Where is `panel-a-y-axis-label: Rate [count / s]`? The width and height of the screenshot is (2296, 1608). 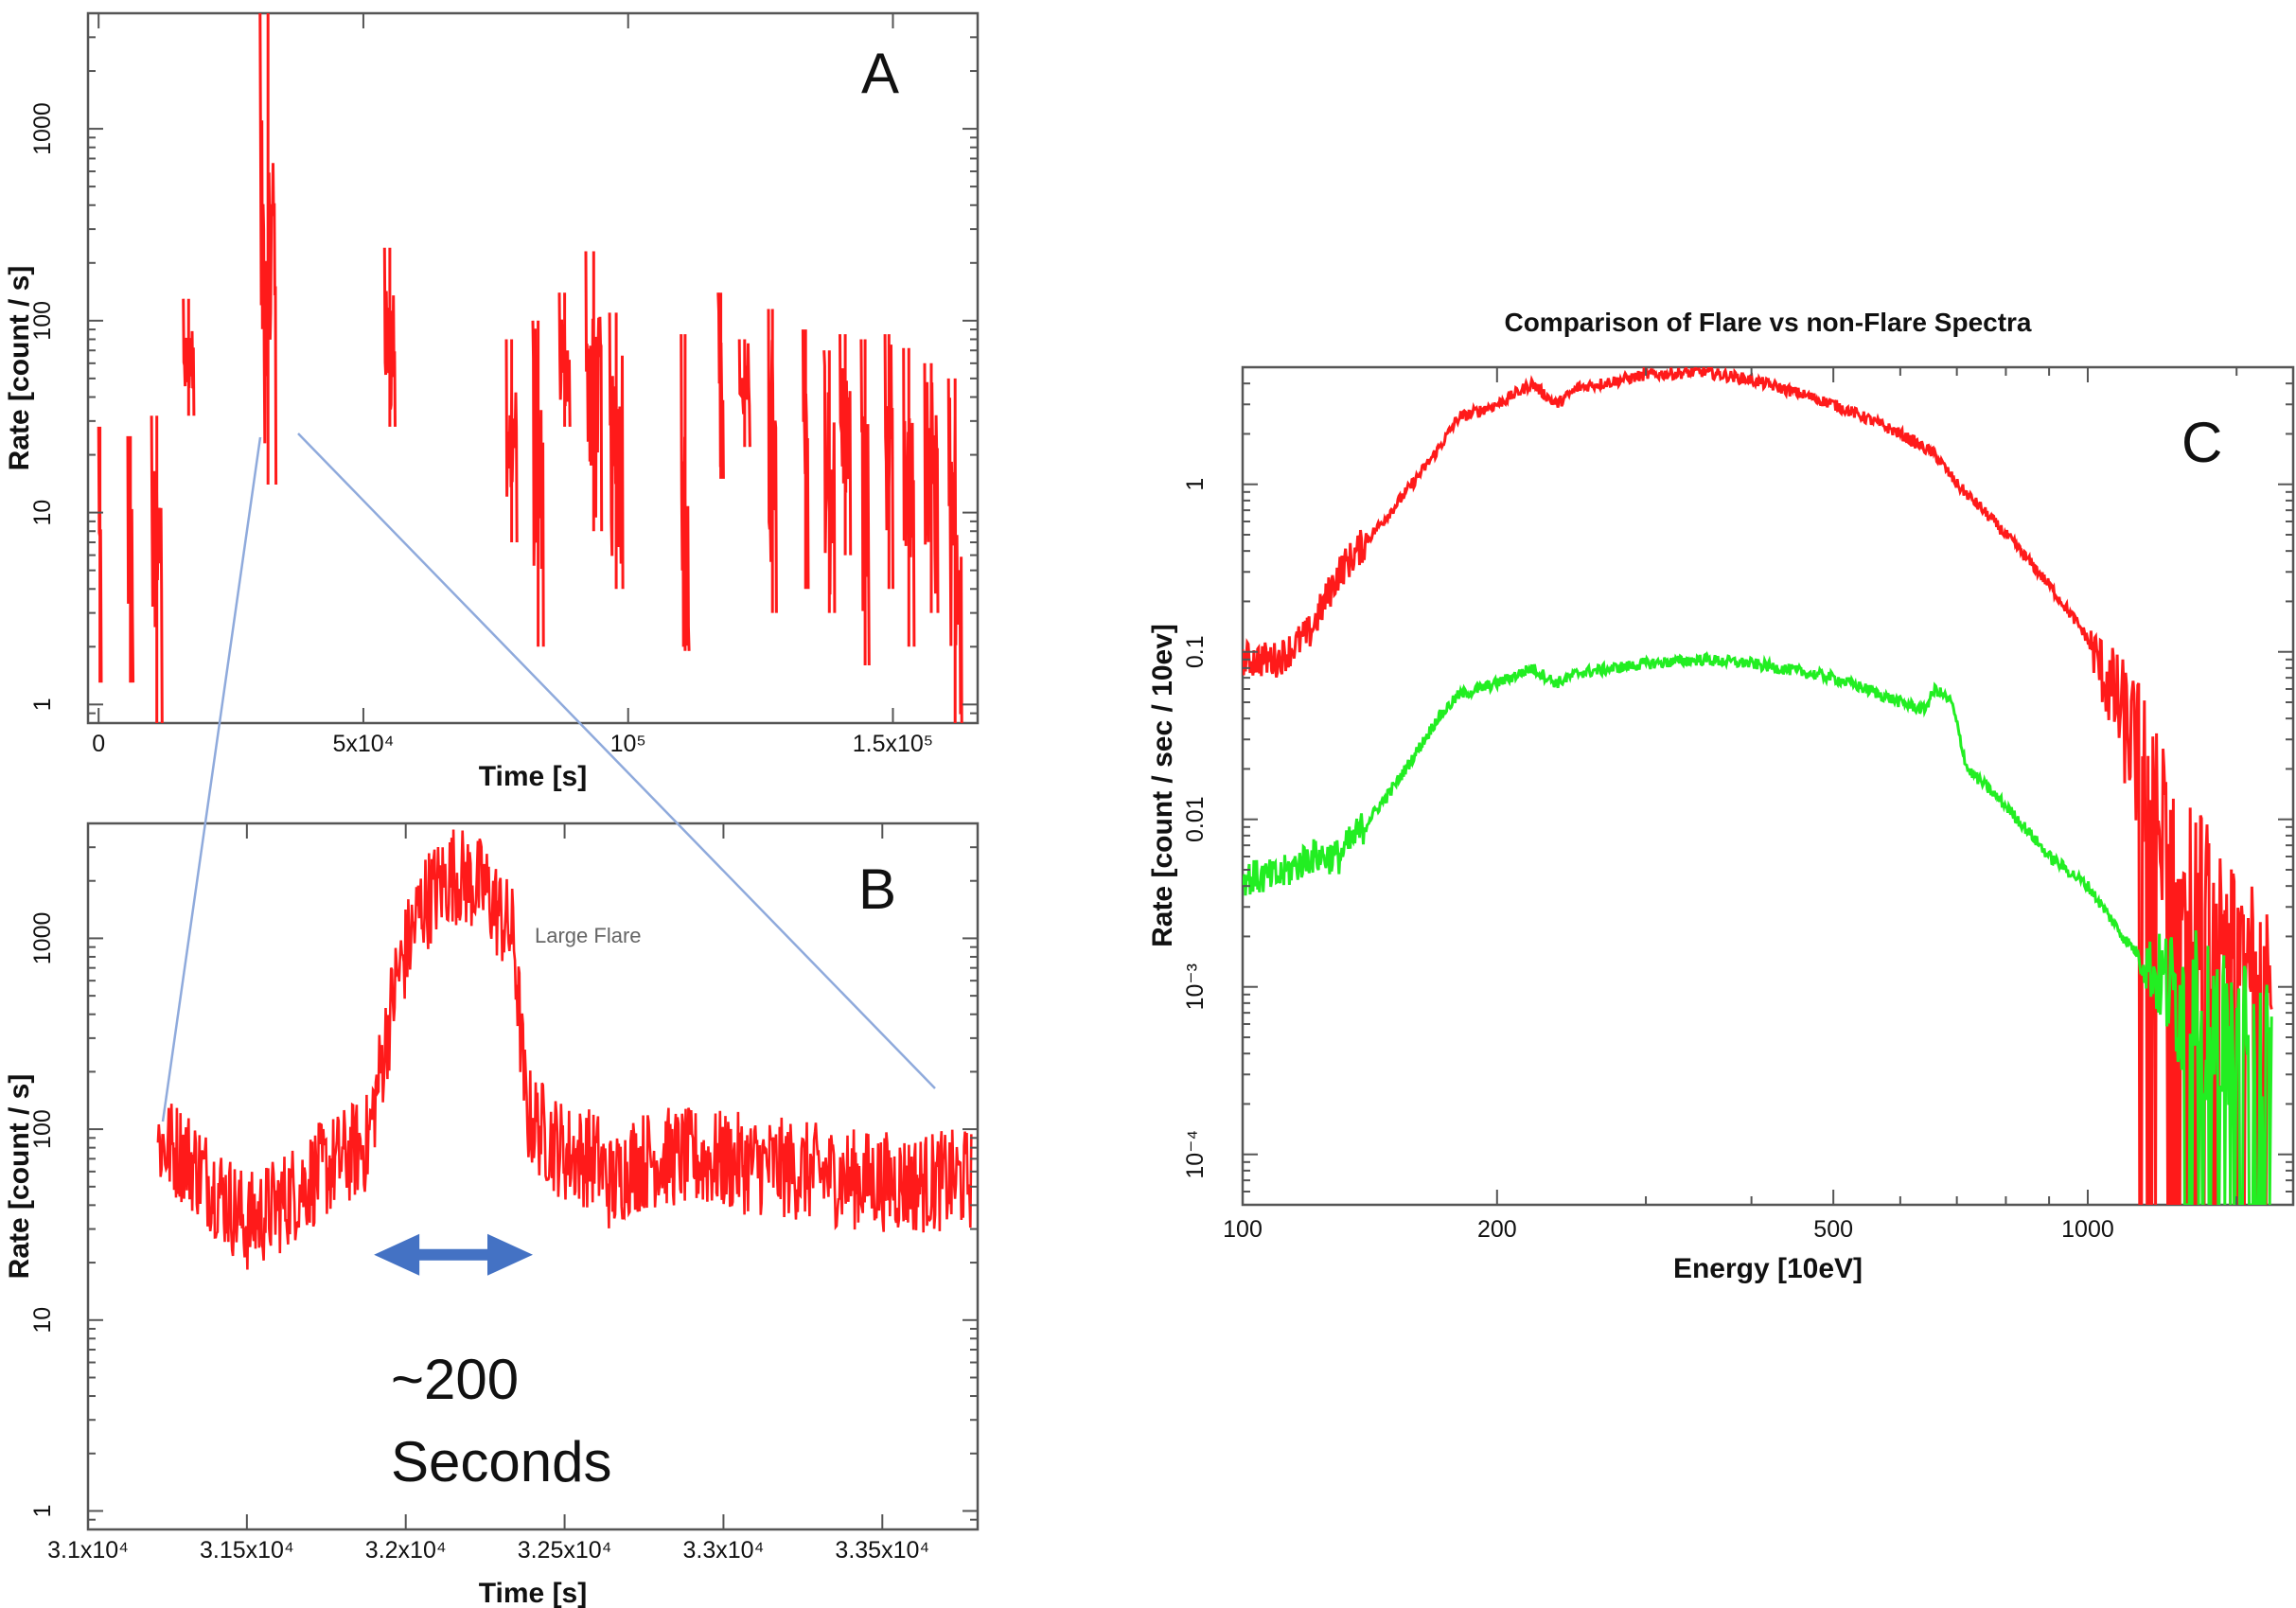 panel-a-y-axis-label: Rate [count / s] is located at coordinates (19, 368).